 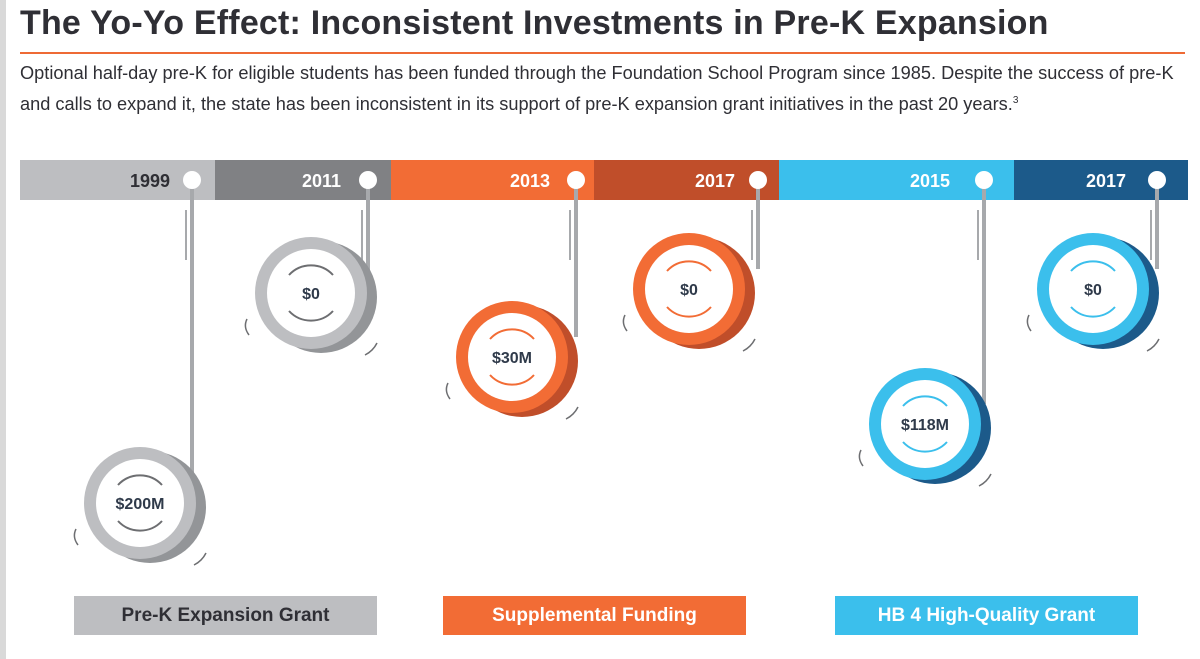 I want to click on timeline-year-label: 2015, so click(x=930, y=181).